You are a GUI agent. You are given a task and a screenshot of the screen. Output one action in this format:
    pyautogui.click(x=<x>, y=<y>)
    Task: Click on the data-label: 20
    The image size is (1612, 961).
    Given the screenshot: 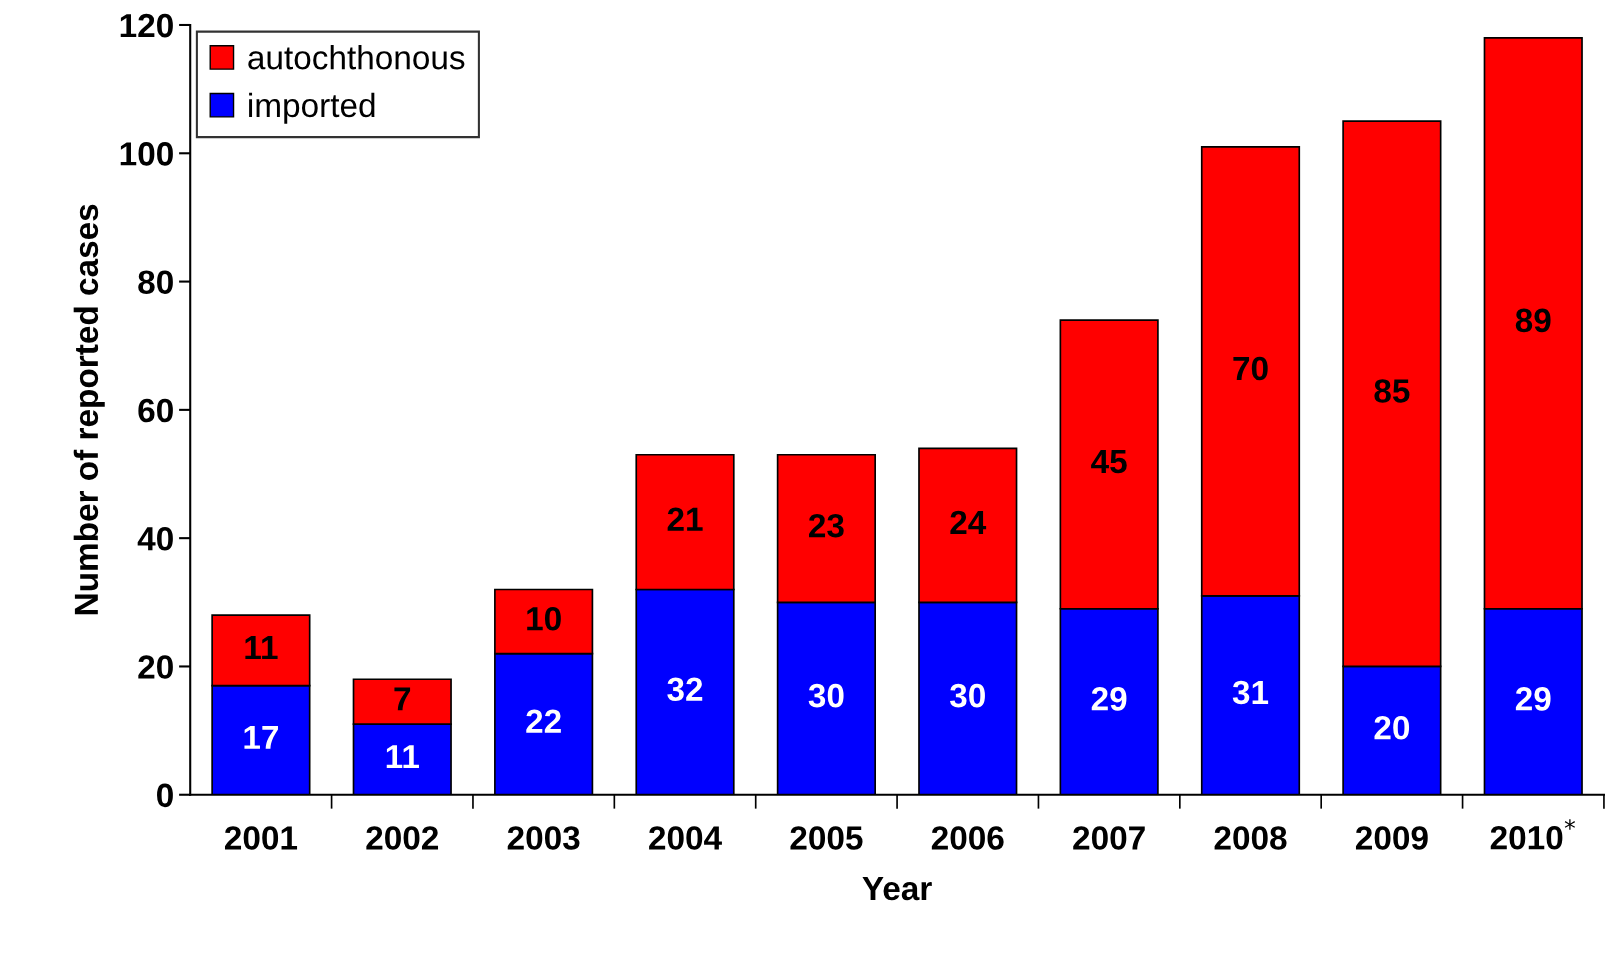 What is the action you would take?
    pyautogui.click(x=1392, y=727)
    